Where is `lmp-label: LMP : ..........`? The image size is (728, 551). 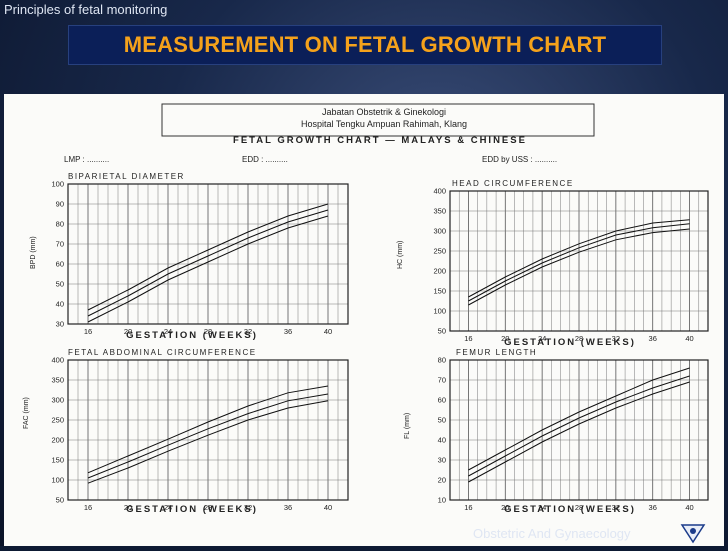 lmp-label: LMP : .......... is located at coordinates (86, 159).